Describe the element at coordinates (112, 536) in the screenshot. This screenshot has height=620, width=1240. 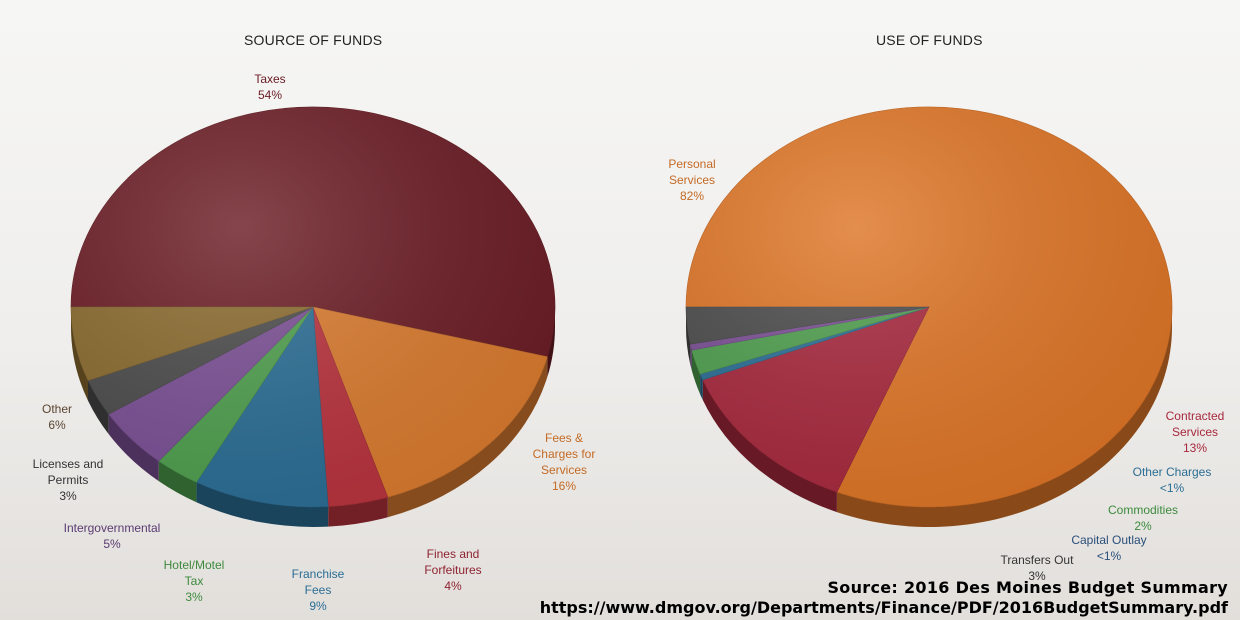
I see `slice-label-intergovernmental: Intergovernmental 5%` at that location.